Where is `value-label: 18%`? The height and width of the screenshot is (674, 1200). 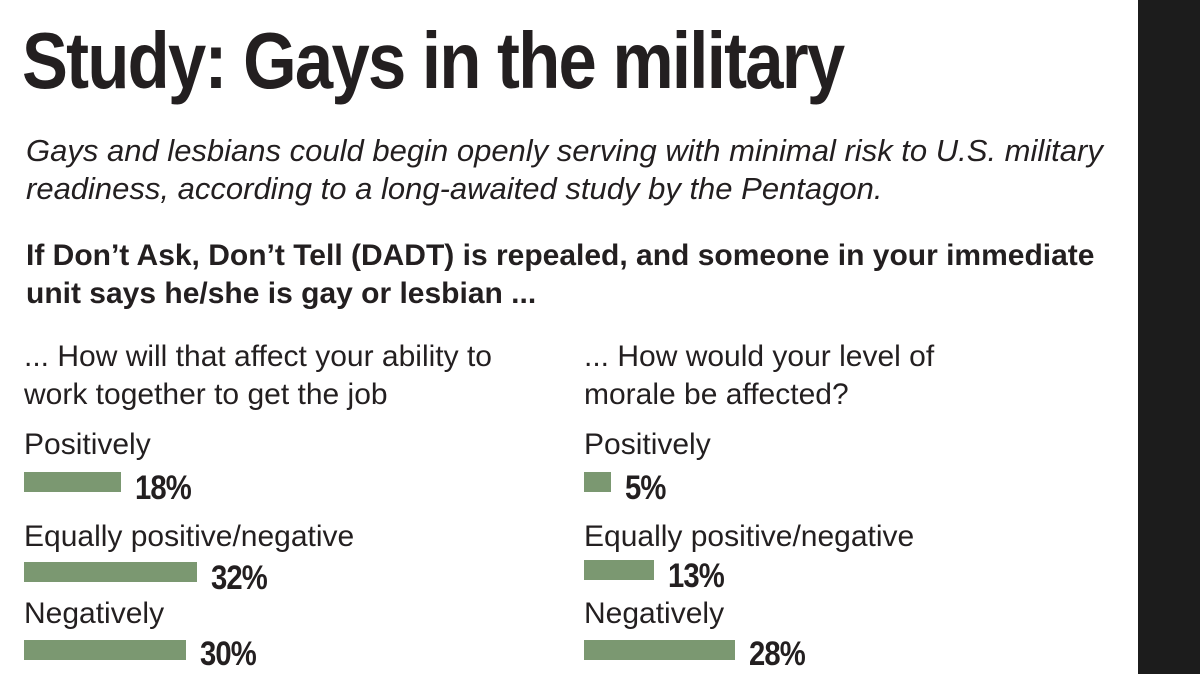
value-label: 18% is located at coordinates (163, 488).